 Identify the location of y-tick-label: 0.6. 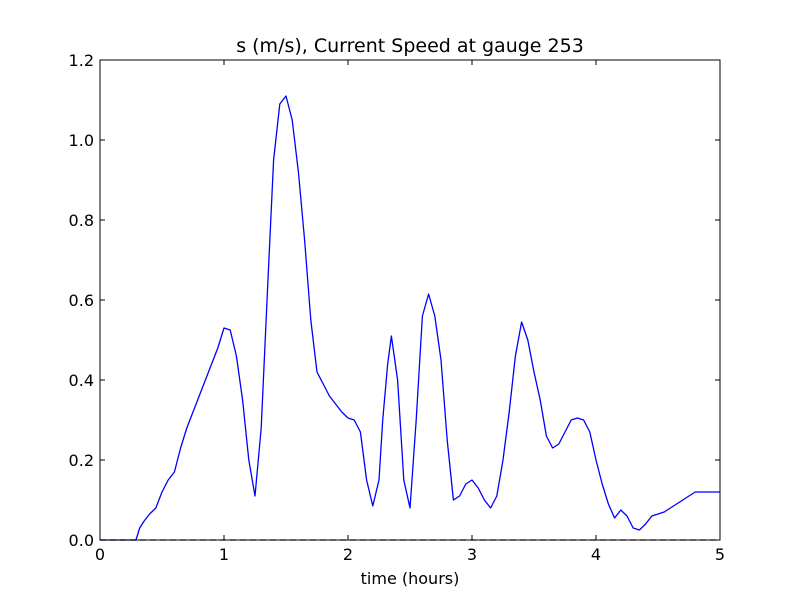
(81, 300).